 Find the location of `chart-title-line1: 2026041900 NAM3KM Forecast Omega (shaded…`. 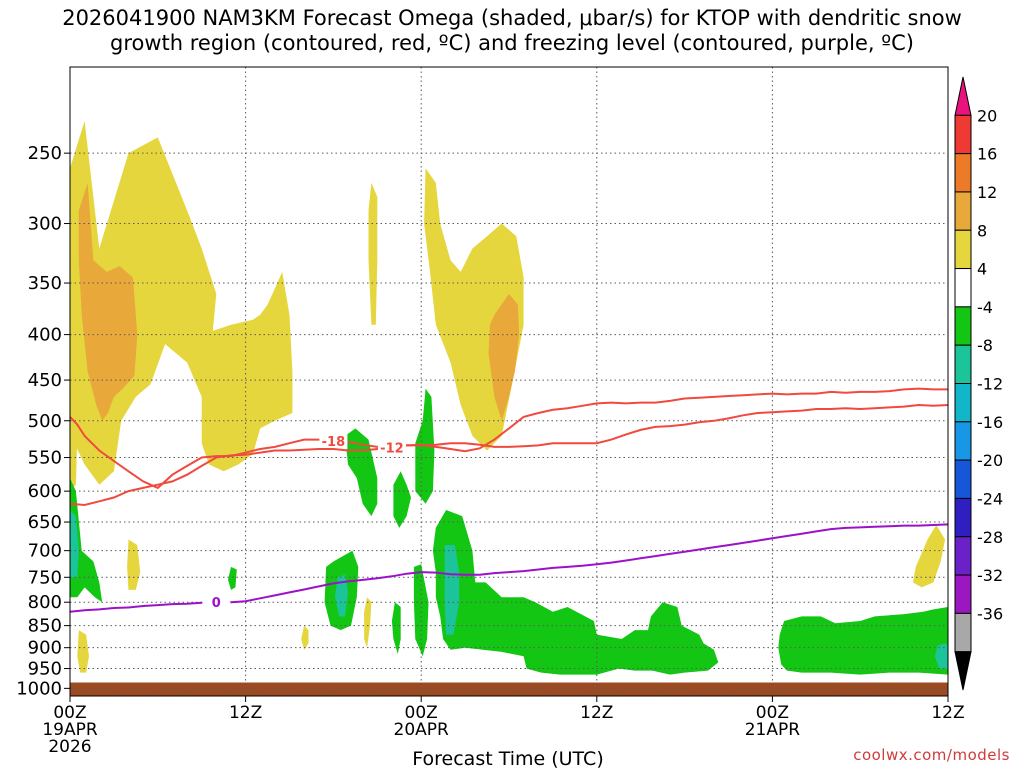

chart-title-line1: 2026041900 NAM3KM Forecast Omega (shaded… is located at coordinates (512, 18).